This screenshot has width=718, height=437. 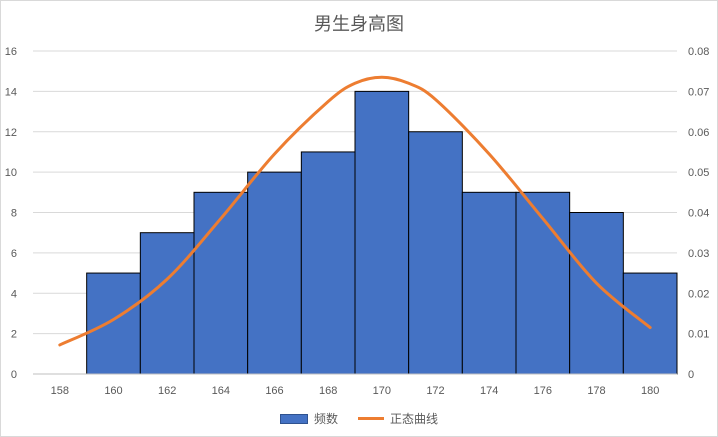 I want to click on y-tick-label: 6, so click(x=14, y=254).